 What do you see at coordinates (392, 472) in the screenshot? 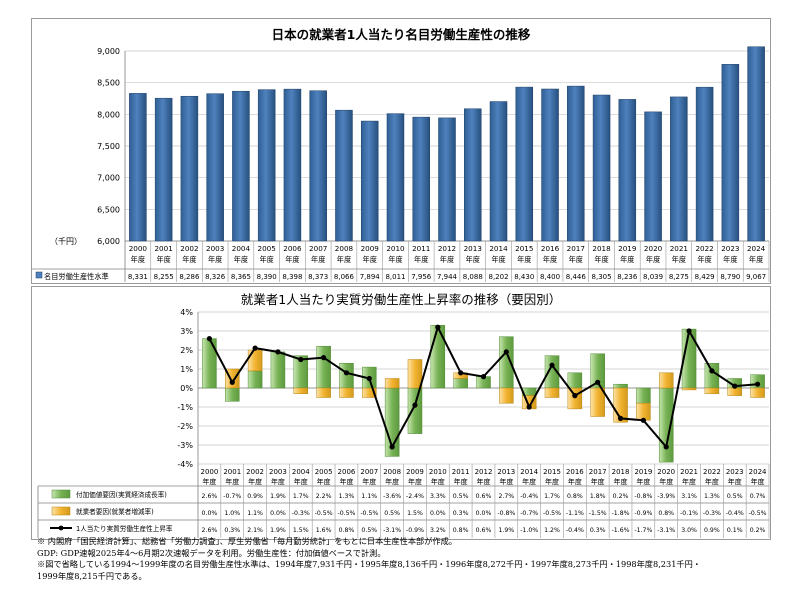
I see `x-tick-label: 2008` at bounding box center [392, 472].